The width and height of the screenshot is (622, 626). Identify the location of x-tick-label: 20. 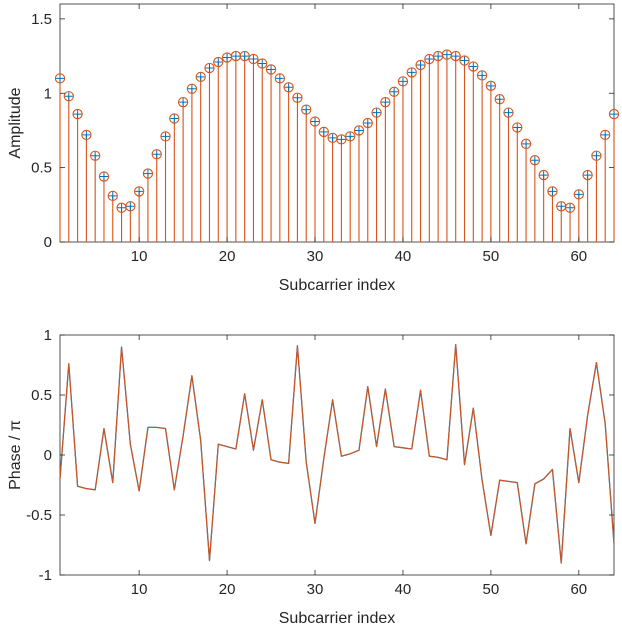
(227, 256).